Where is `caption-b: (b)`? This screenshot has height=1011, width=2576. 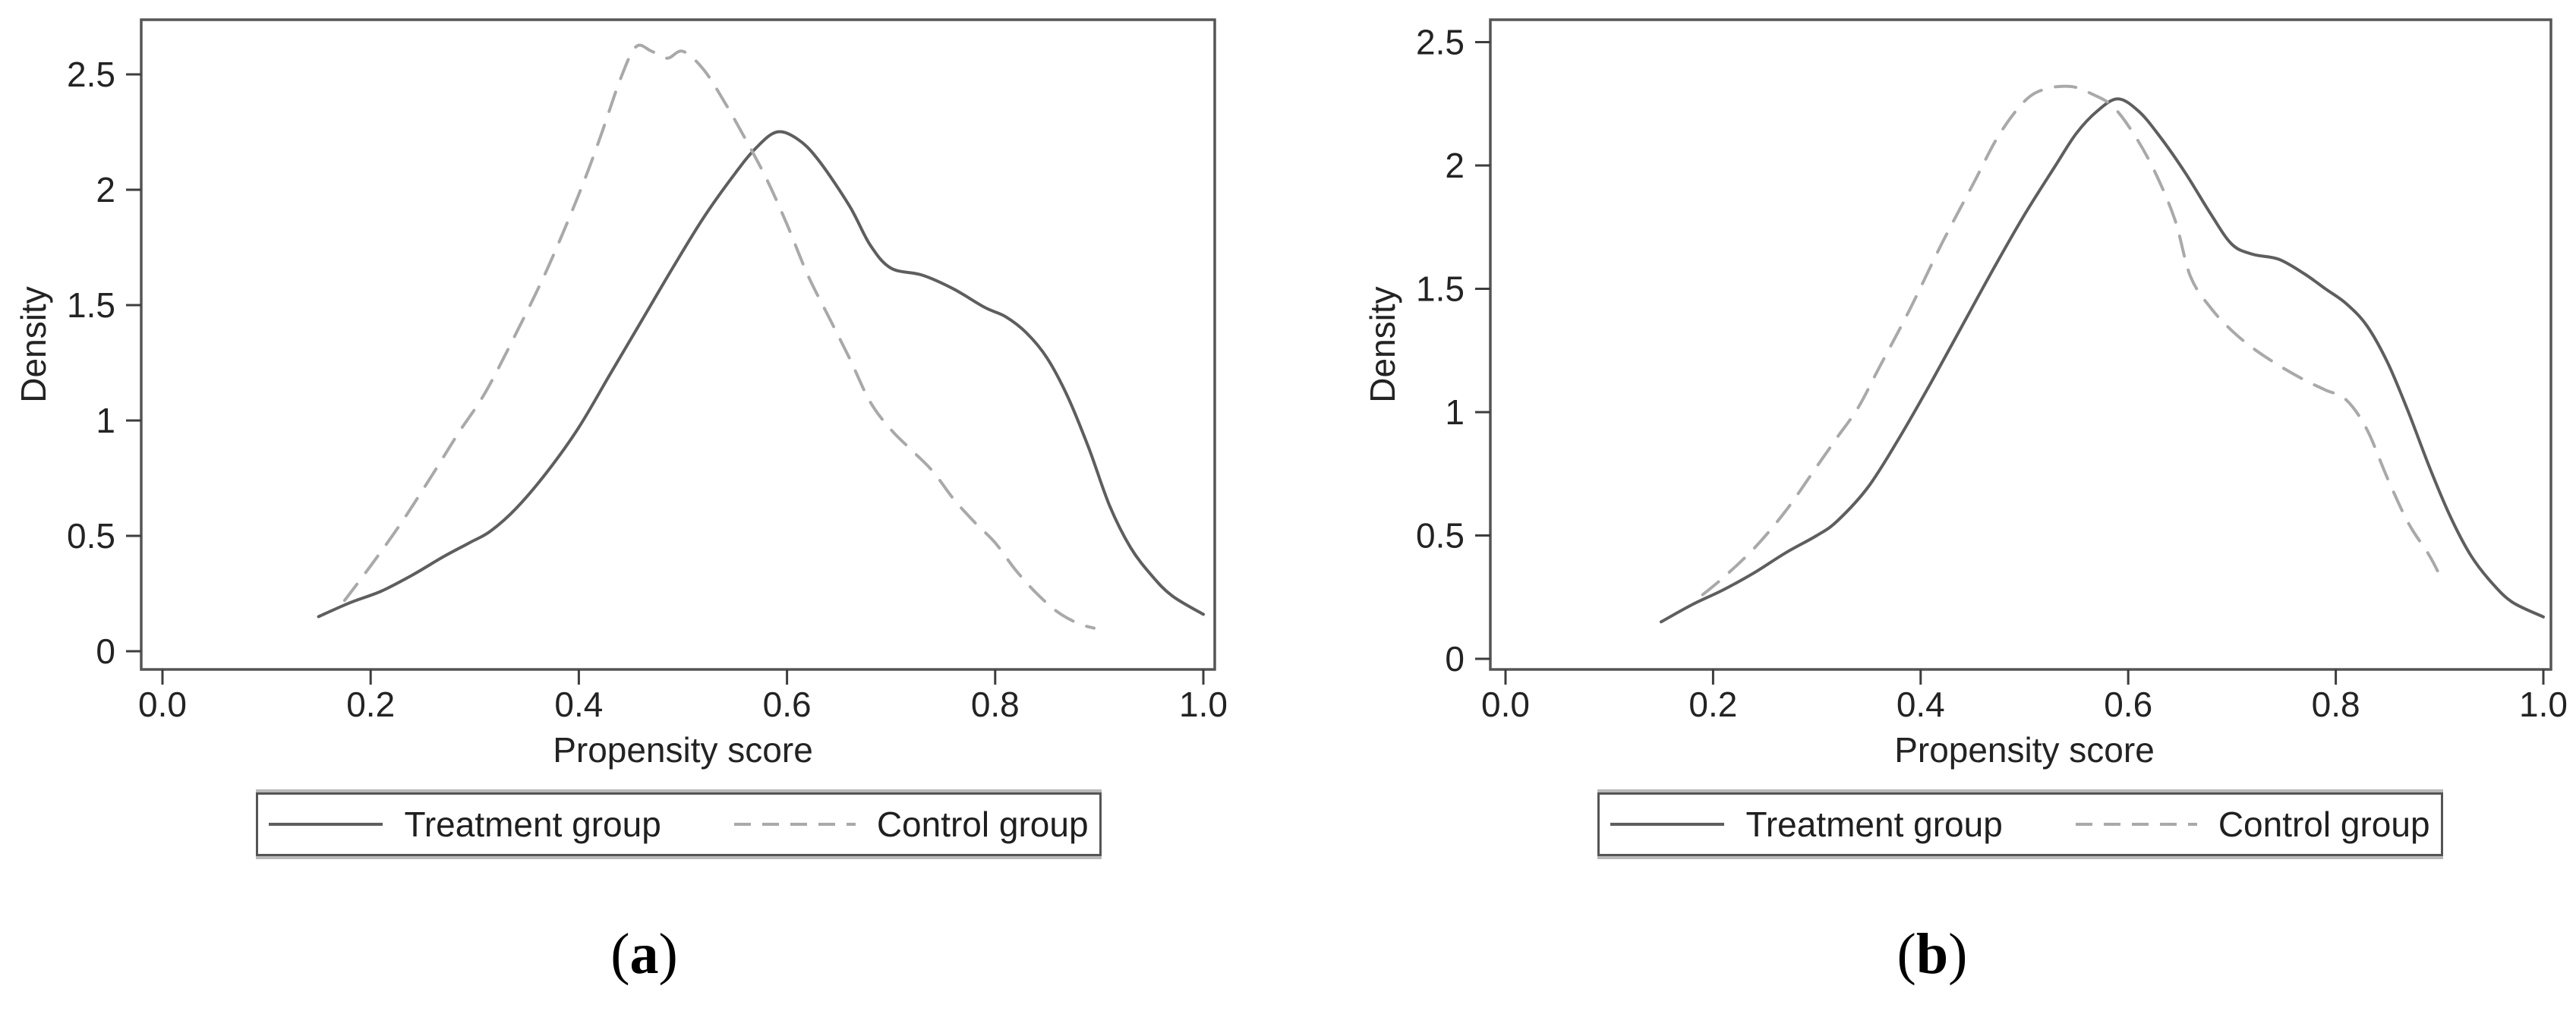
caption-b: (b) is located at coordinates (1932, 954).